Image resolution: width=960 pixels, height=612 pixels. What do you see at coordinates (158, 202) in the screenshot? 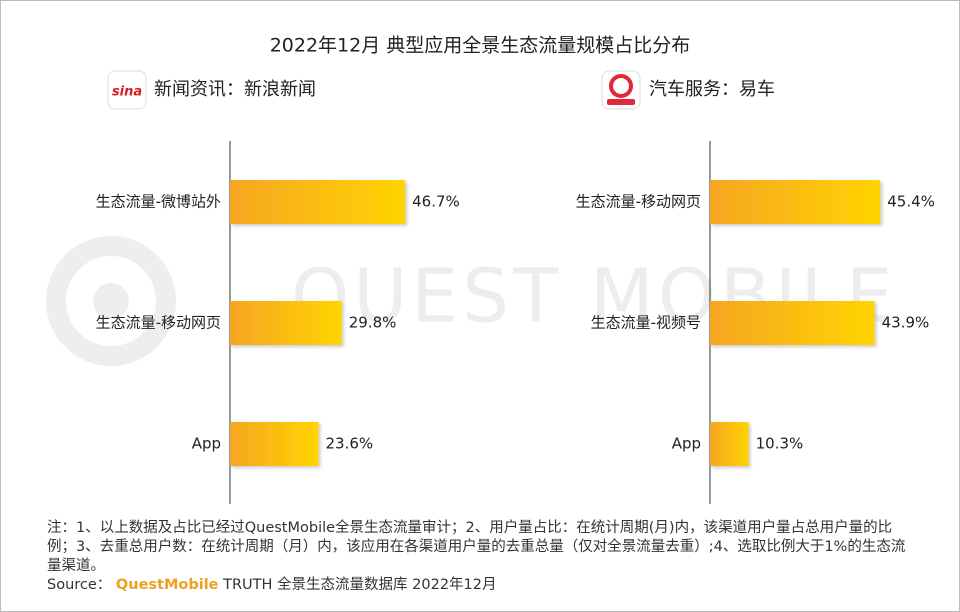
I see `category-label: 生态流量-微博站外` at bounding box center [158, 202].